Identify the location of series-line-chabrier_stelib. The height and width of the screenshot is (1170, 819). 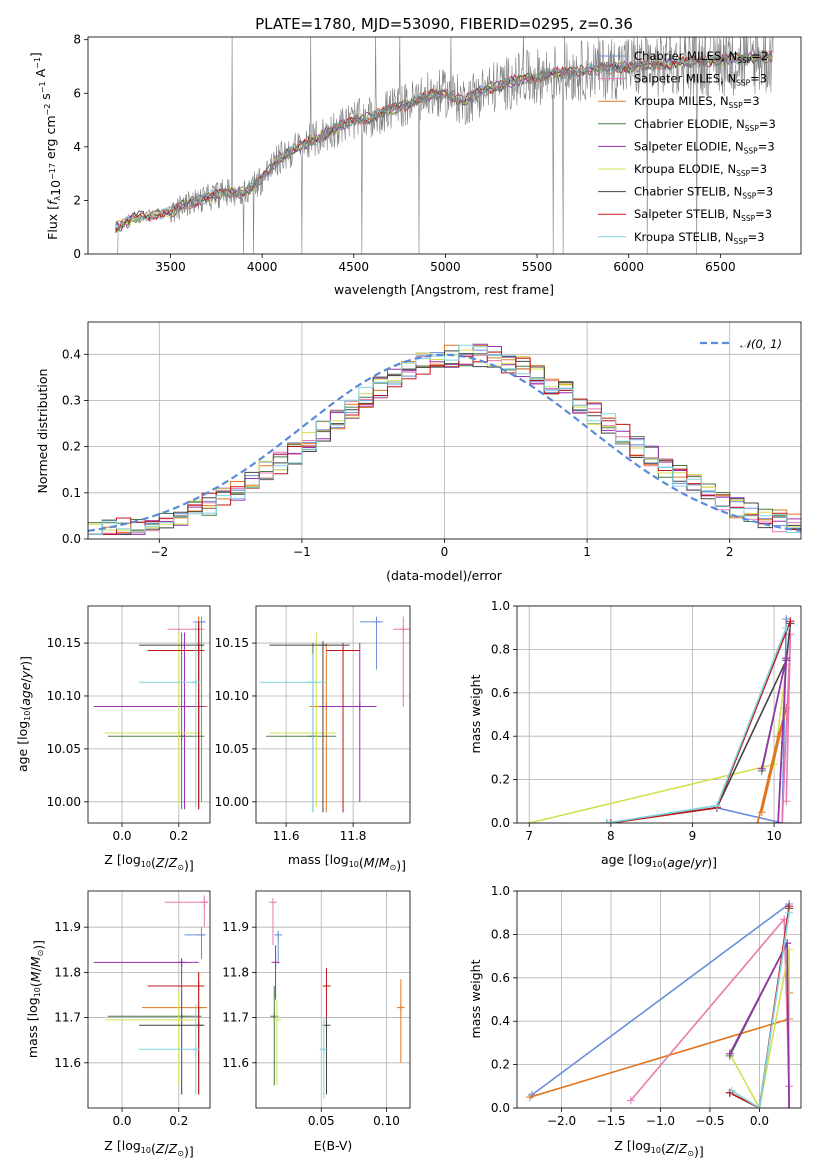
(699, 723).